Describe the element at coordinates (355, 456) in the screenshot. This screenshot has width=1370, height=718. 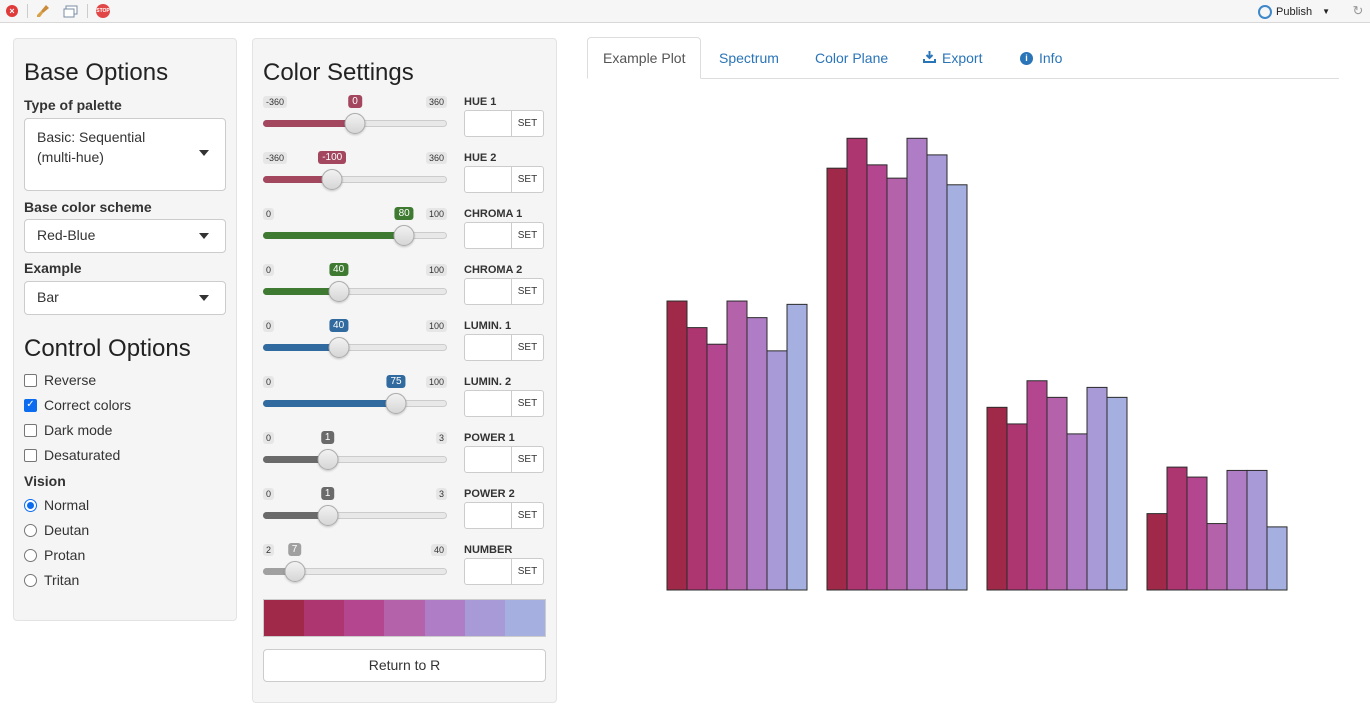
I see `slider-power-1: 0 3 1` at that location.